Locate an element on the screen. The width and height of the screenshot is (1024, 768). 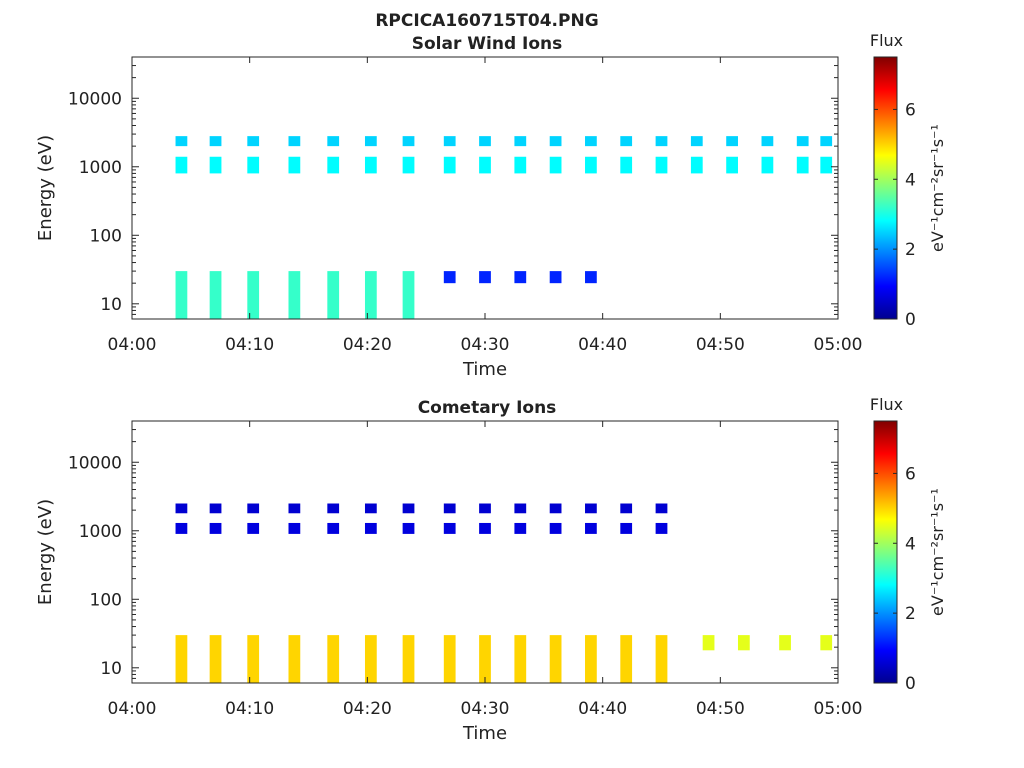
colorbar-tick-label: 0 is located at coordinates (910, 320).